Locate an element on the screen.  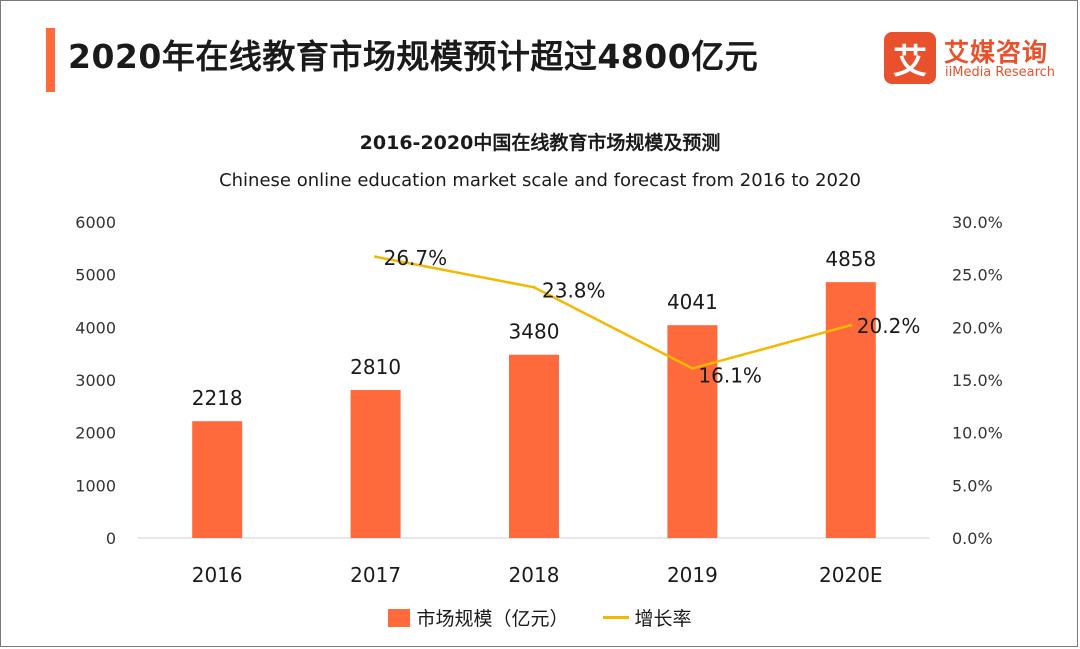
bar-value-label: 3480 is located at coordinates (534, 332).